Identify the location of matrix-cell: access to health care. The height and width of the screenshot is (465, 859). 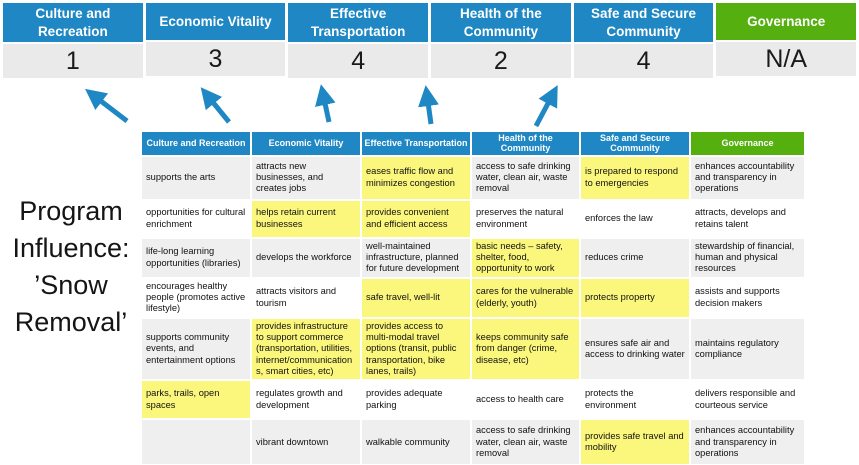
(525, 400).